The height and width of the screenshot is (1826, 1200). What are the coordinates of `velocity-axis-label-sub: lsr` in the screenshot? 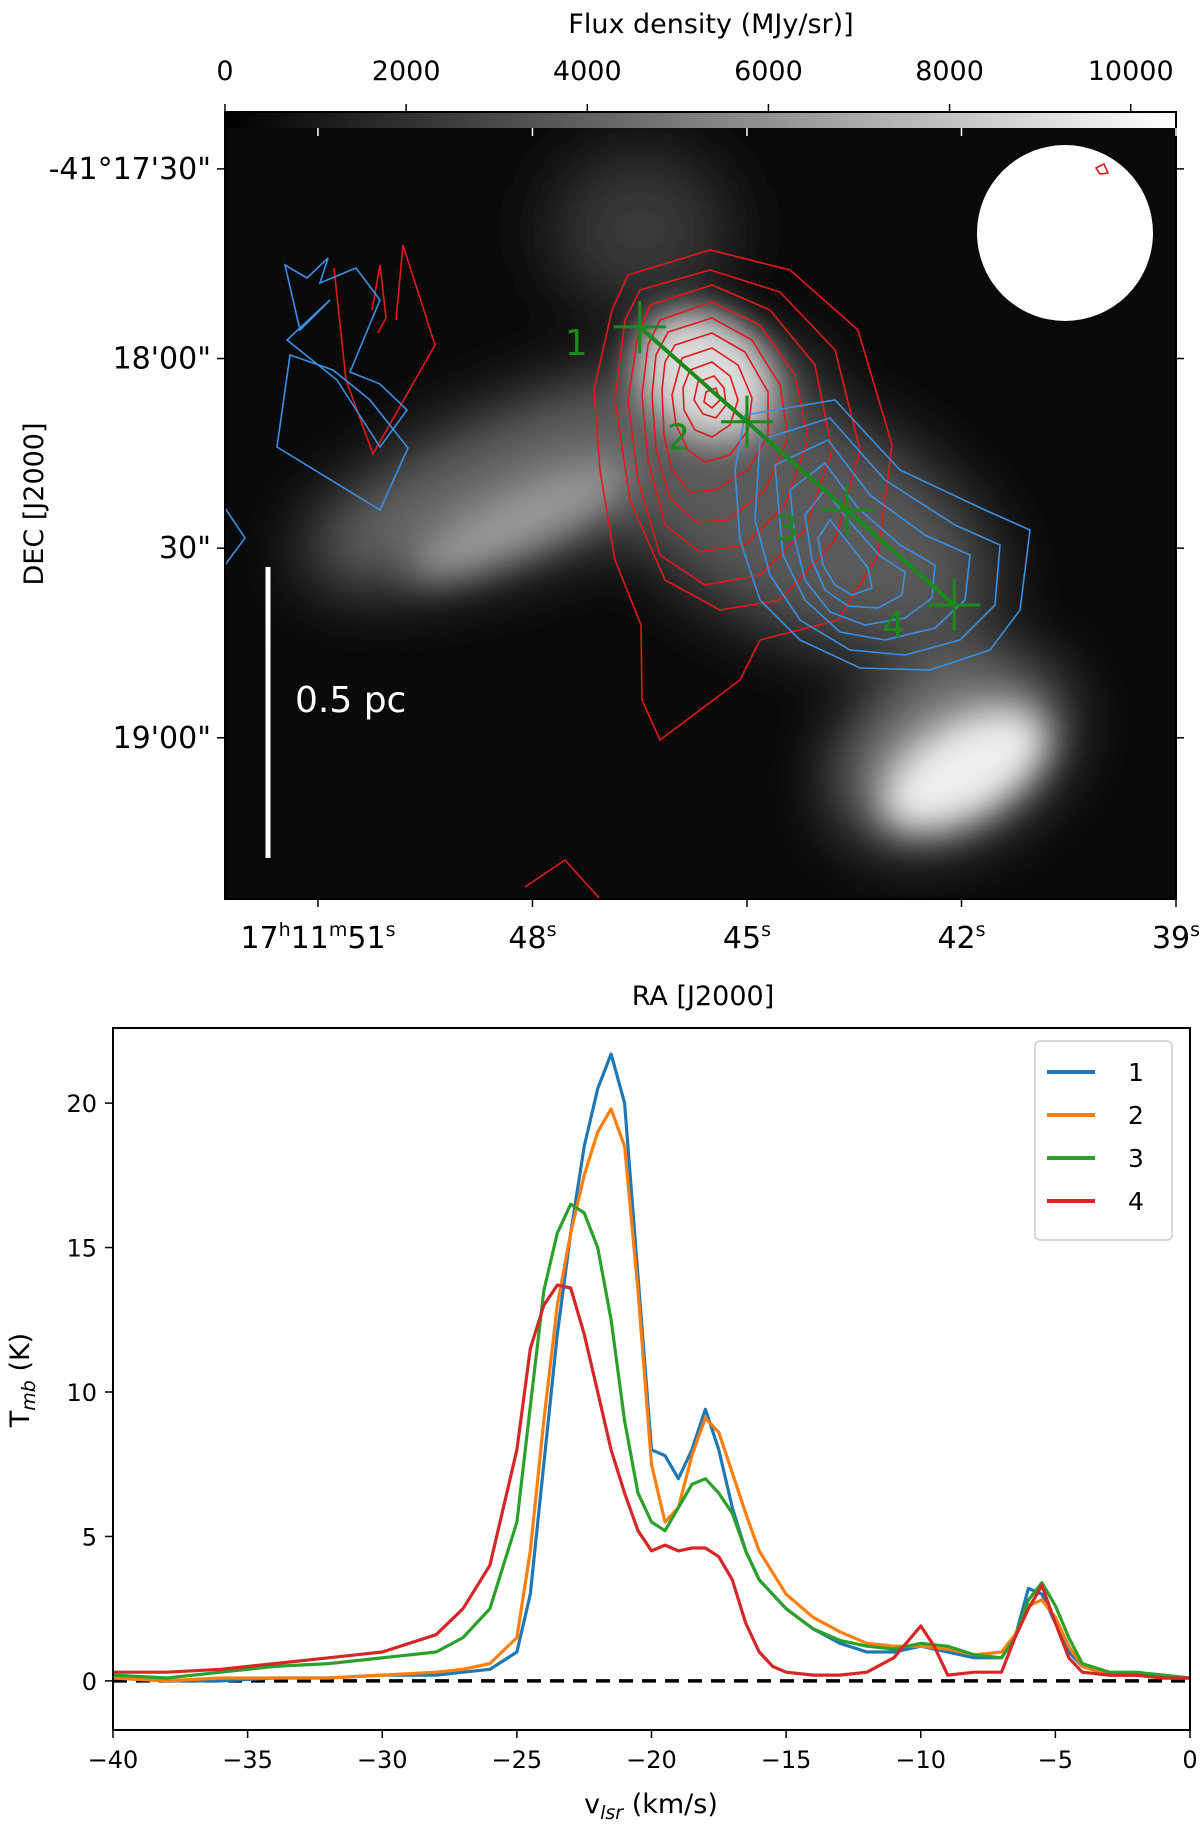 It's located at (612, 1813).